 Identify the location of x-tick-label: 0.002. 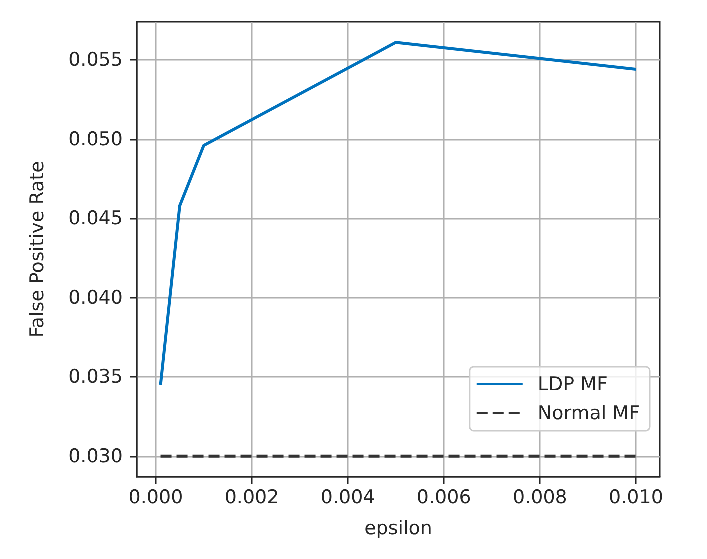
(252, 497).